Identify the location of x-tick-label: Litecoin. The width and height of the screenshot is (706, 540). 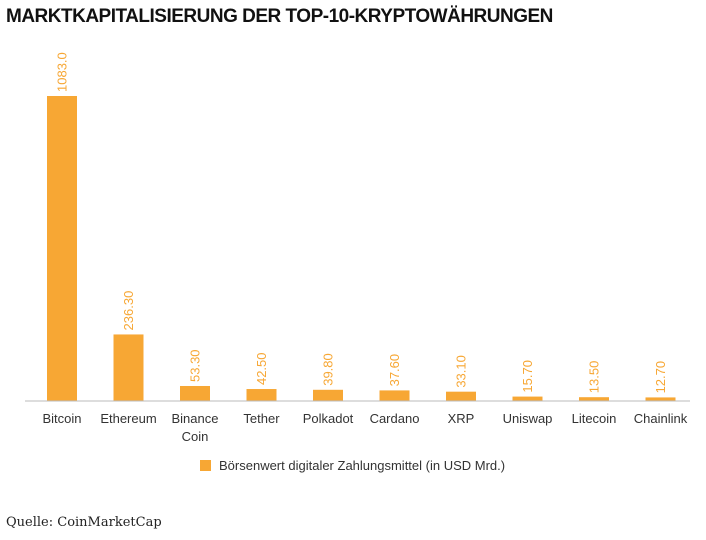
(594, 418).